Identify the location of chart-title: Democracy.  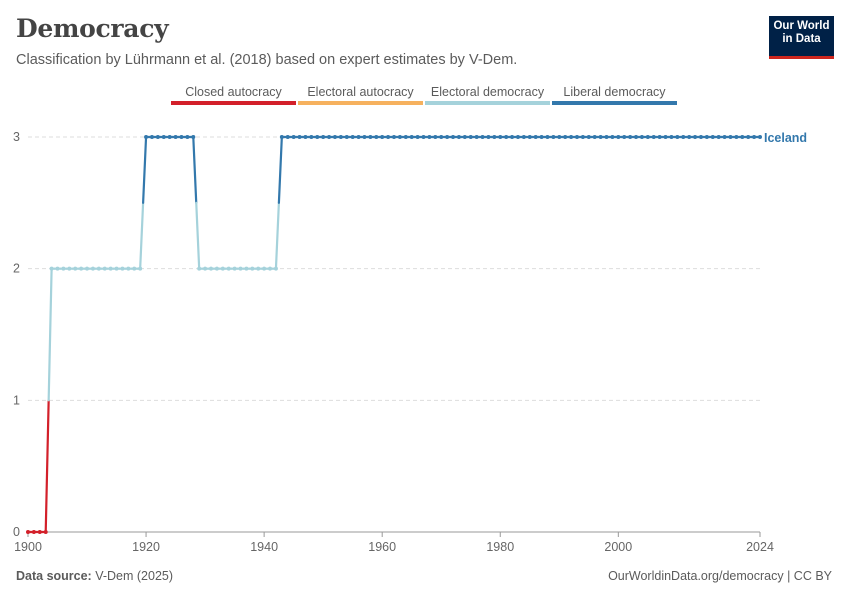
(92, 28).